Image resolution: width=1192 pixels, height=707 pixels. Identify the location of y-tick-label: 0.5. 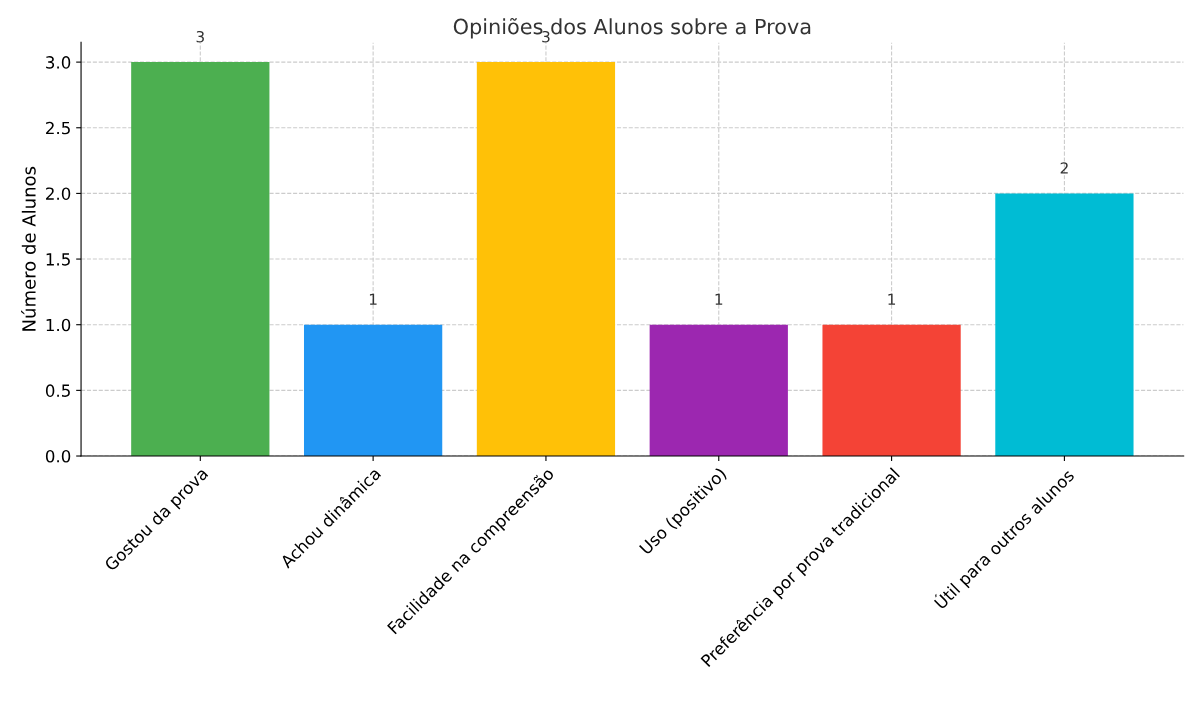
(57, 390).